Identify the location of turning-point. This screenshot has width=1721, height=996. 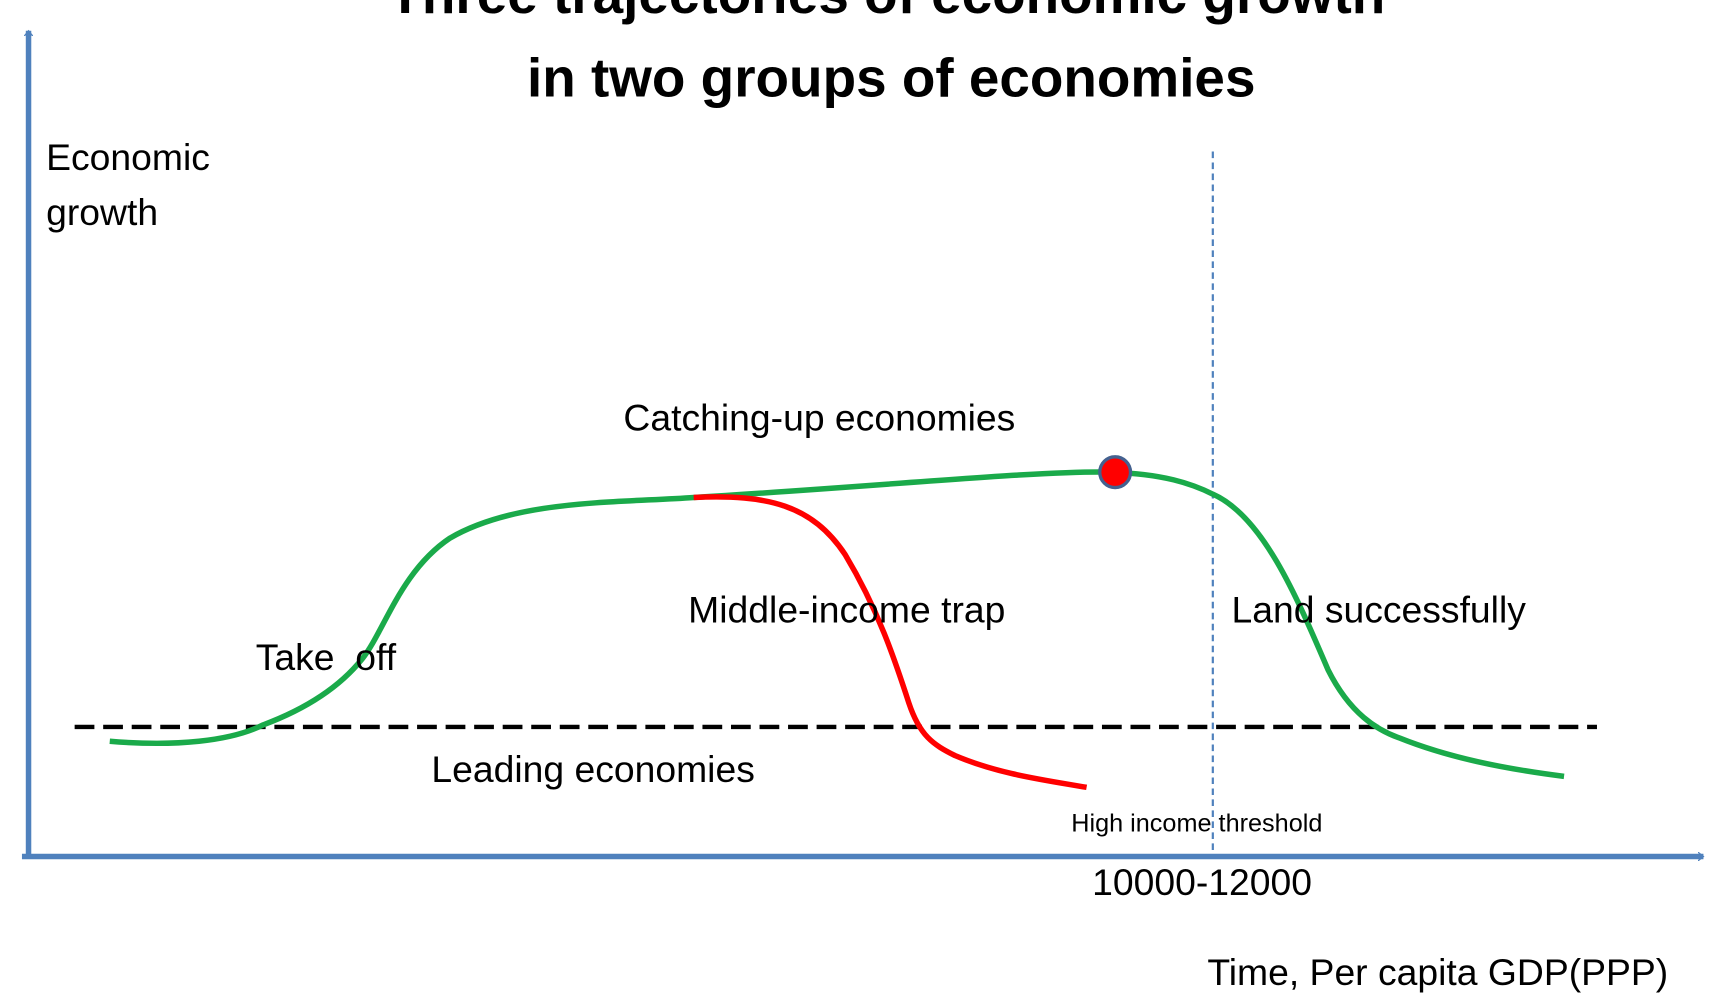
(1115, 472).